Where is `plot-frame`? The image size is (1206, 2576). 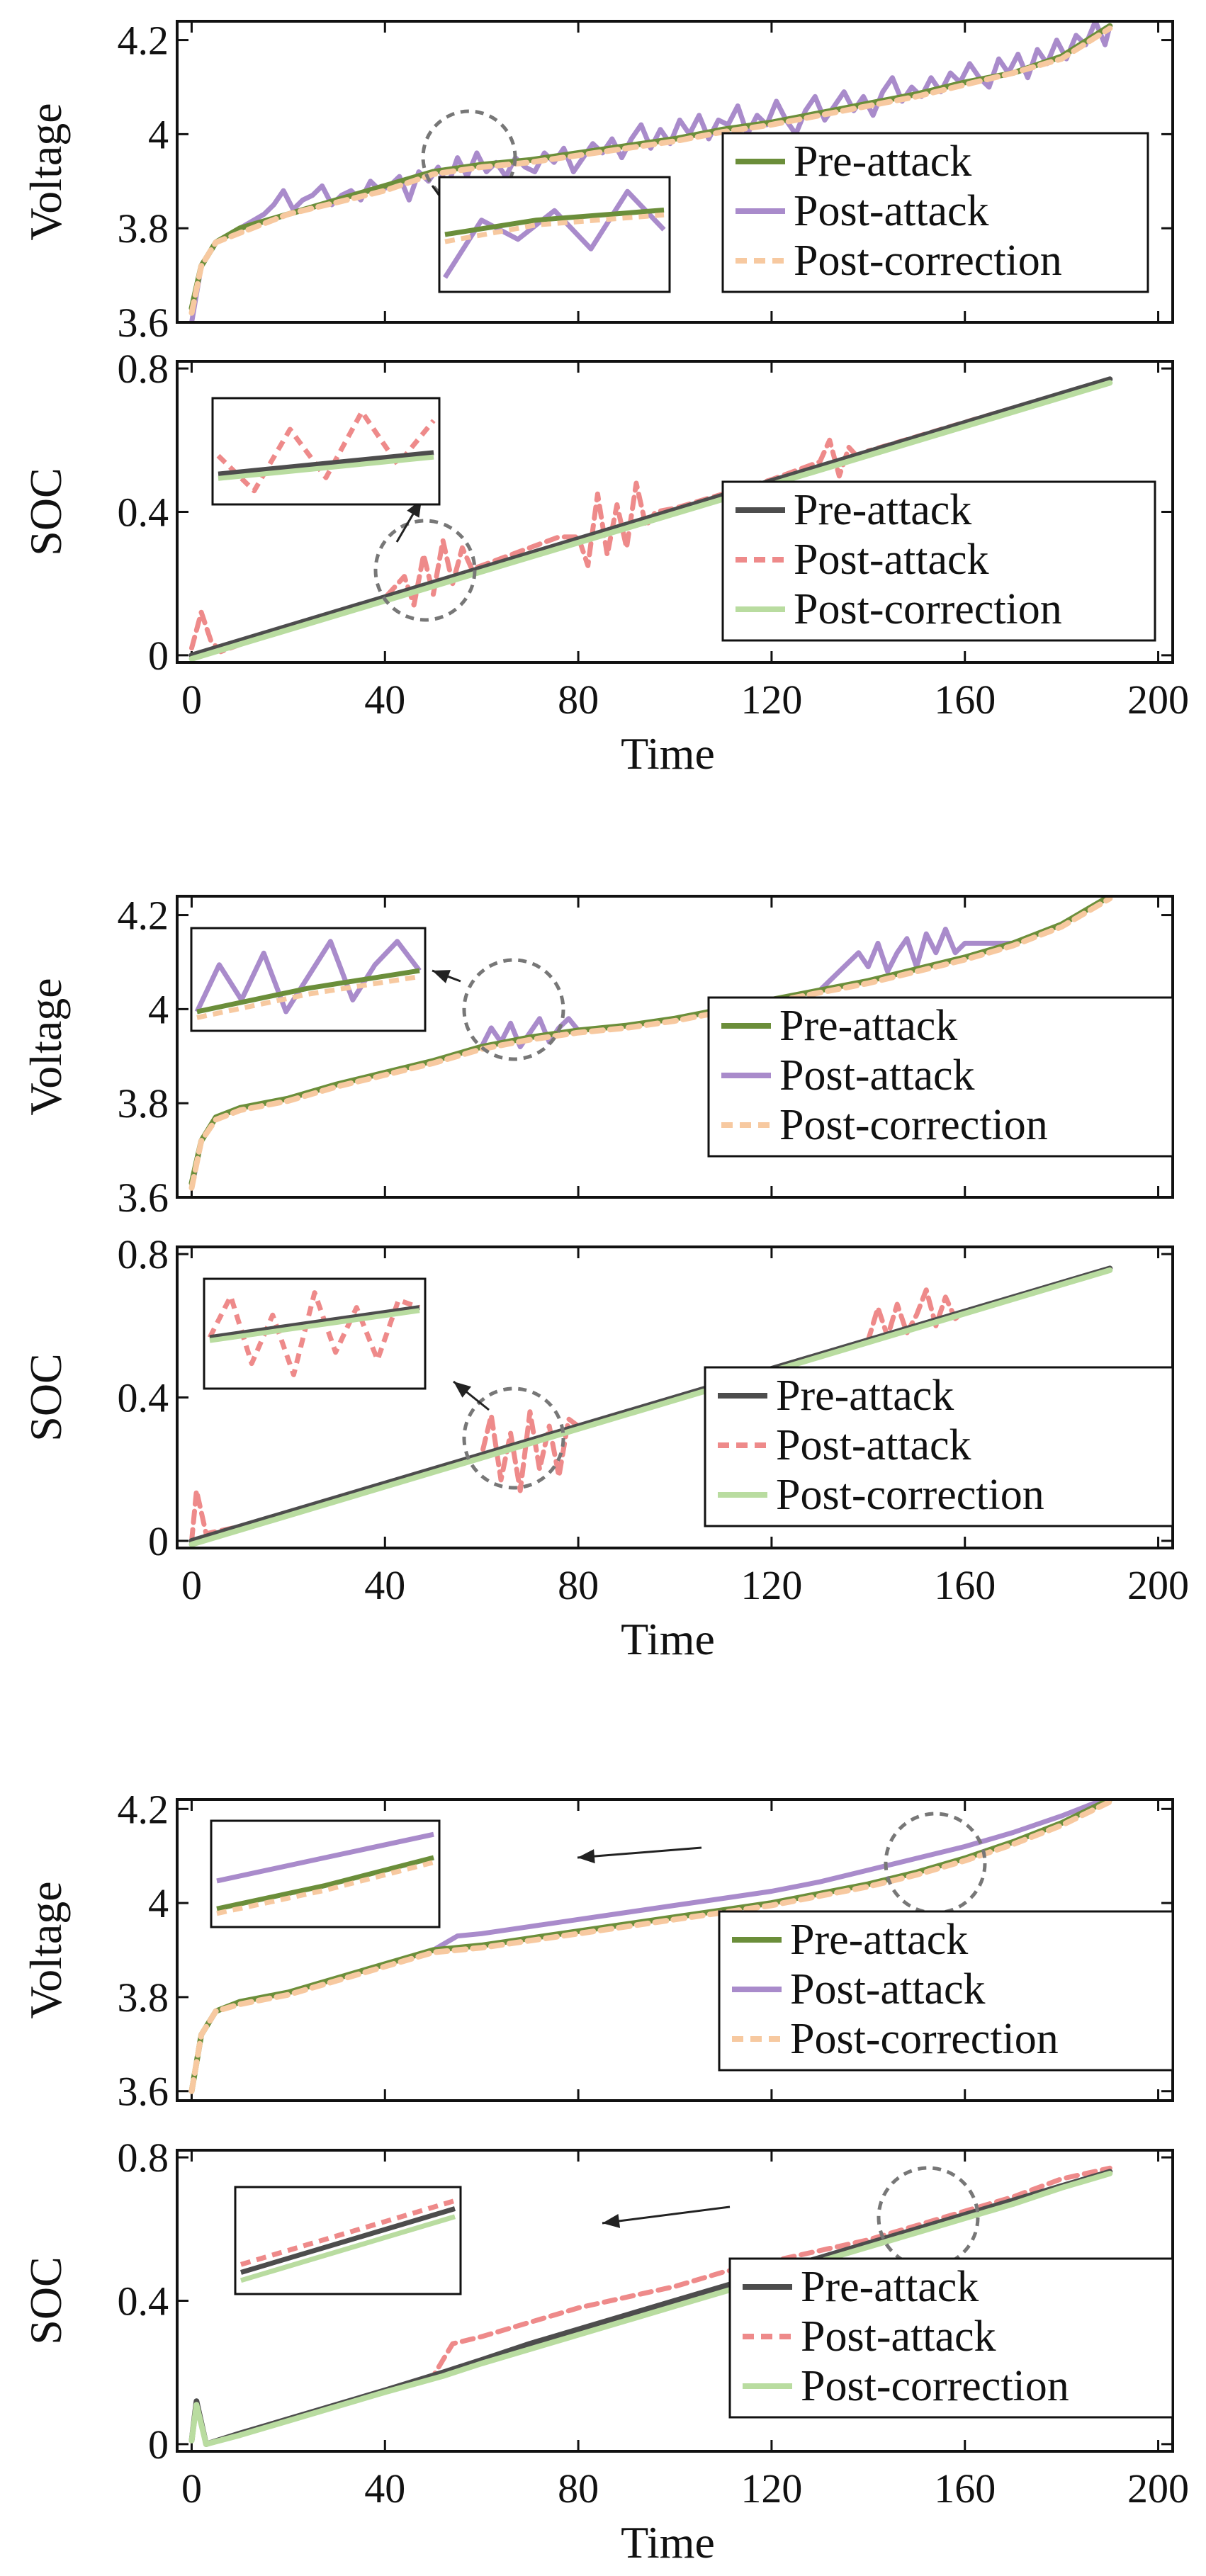
plot-frame is located at coordinates (675, 512).